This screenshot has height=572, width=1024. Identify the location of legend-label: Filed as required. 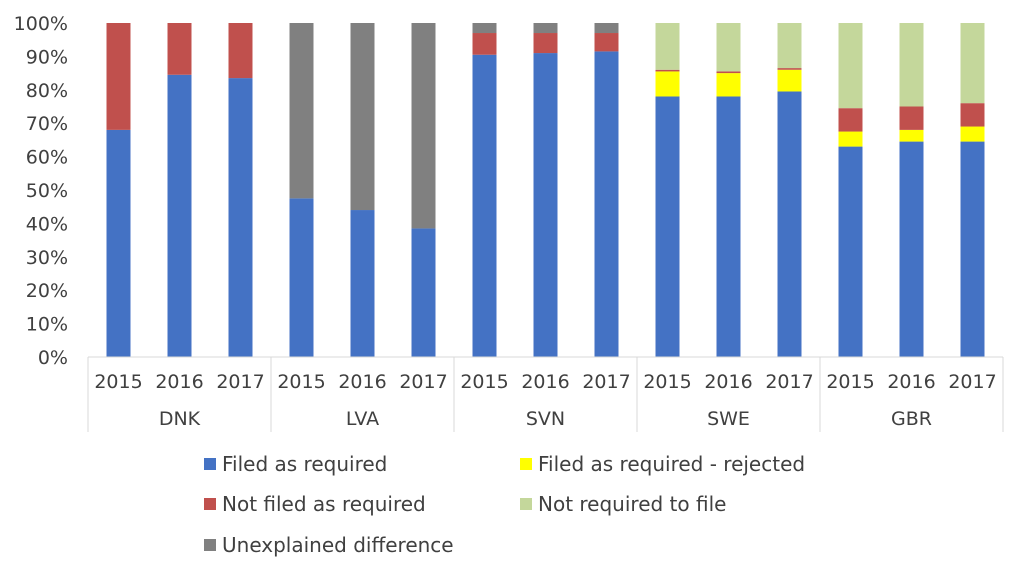
(304, 464).